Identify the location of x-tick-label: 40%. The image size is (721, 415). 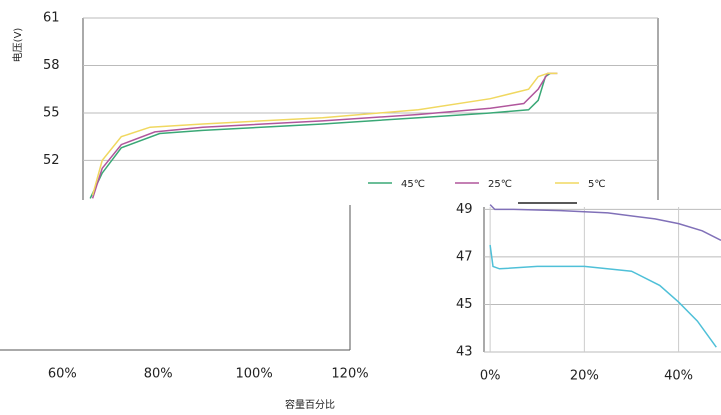
(678, 376).